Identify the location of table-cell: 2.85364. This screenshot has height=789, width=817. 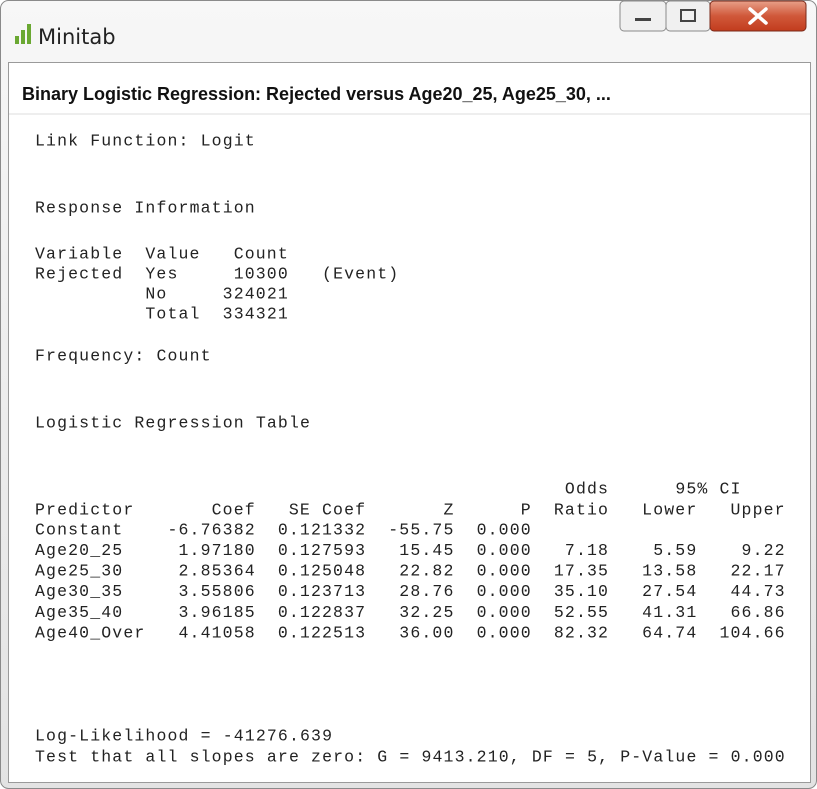
(217, 571).